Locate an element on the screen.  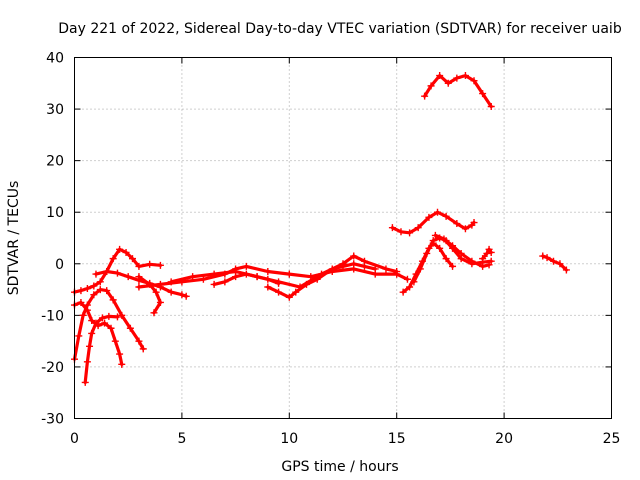
x-axis-label: GPS time / hours is located at coordinates (339, 467).